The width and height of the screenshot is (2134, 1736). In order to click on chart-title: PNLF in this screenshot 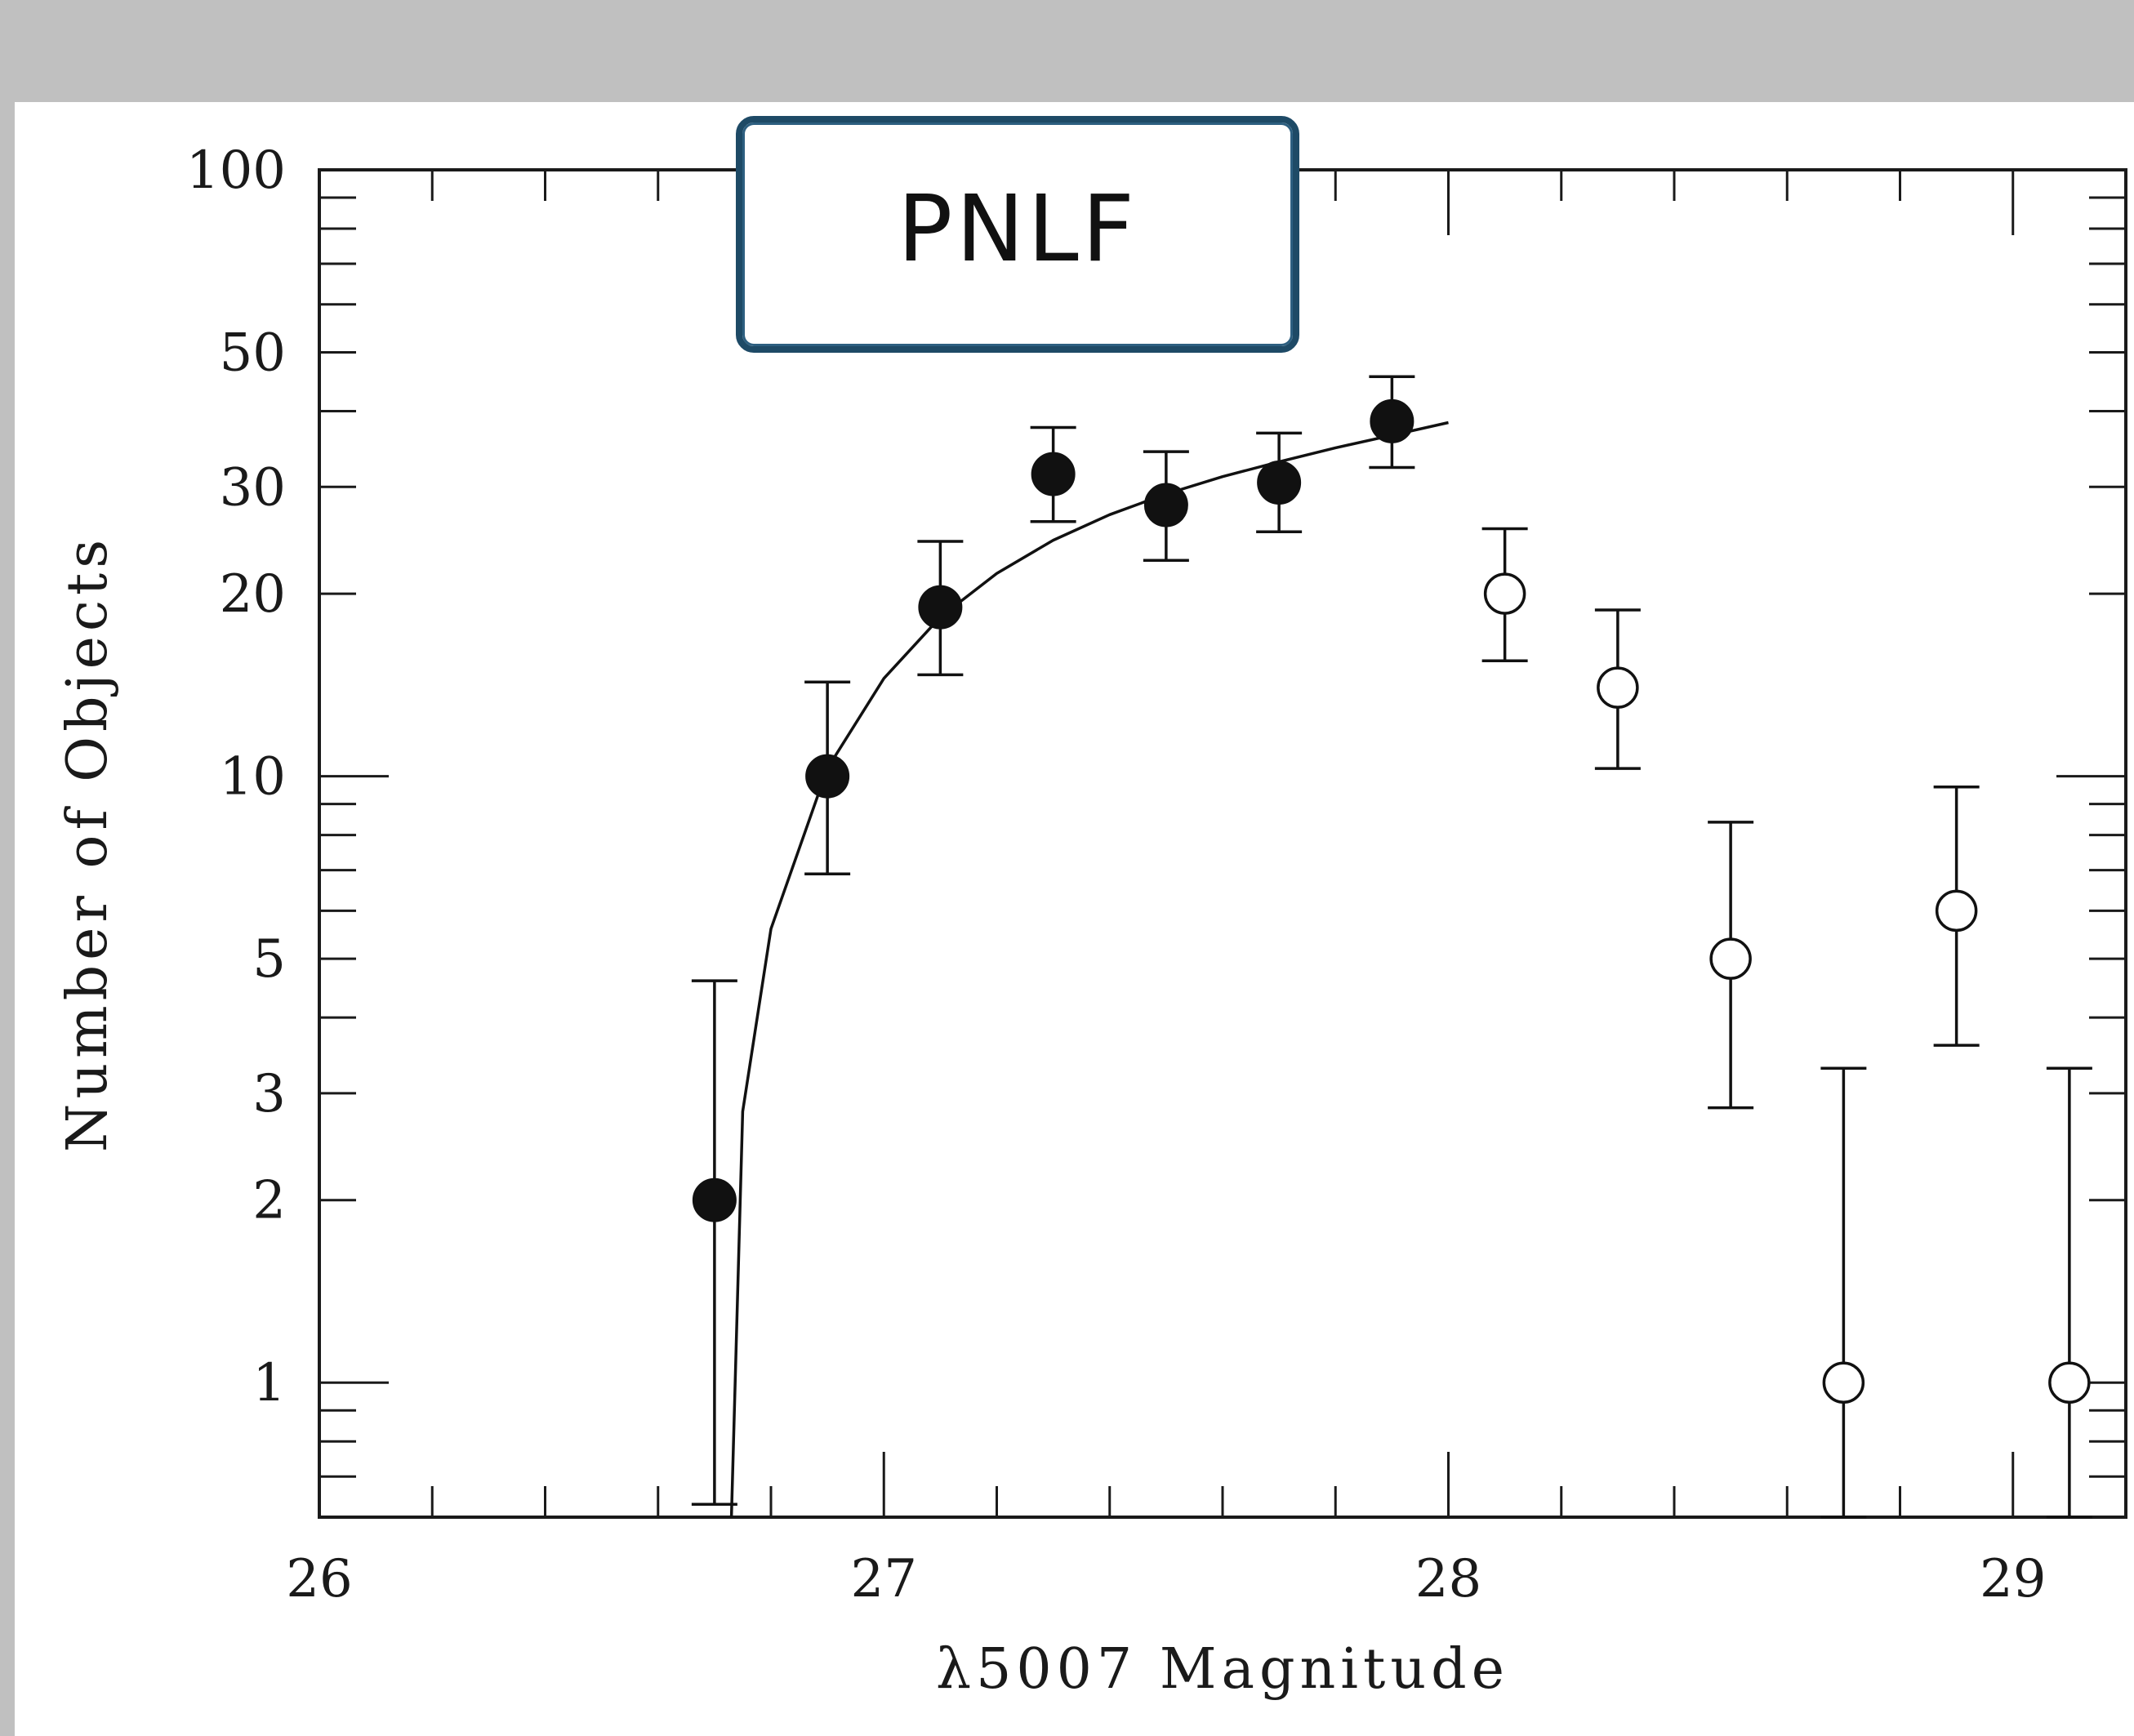, I will do `click(1017, 229)`.